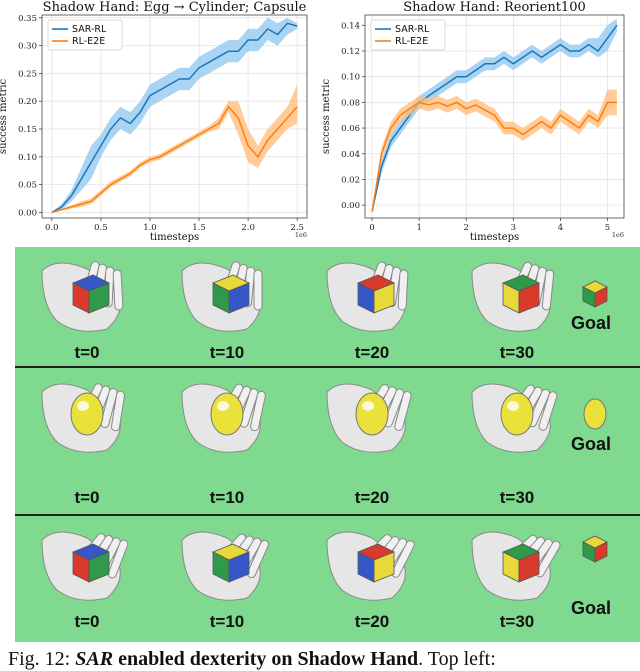 The width and height of the screenshot is (640, 671). What do you see at coordinates (350, 52) in the screenshot?
I see `y-tick-label: 0.12` at bounding box center [350, 52].